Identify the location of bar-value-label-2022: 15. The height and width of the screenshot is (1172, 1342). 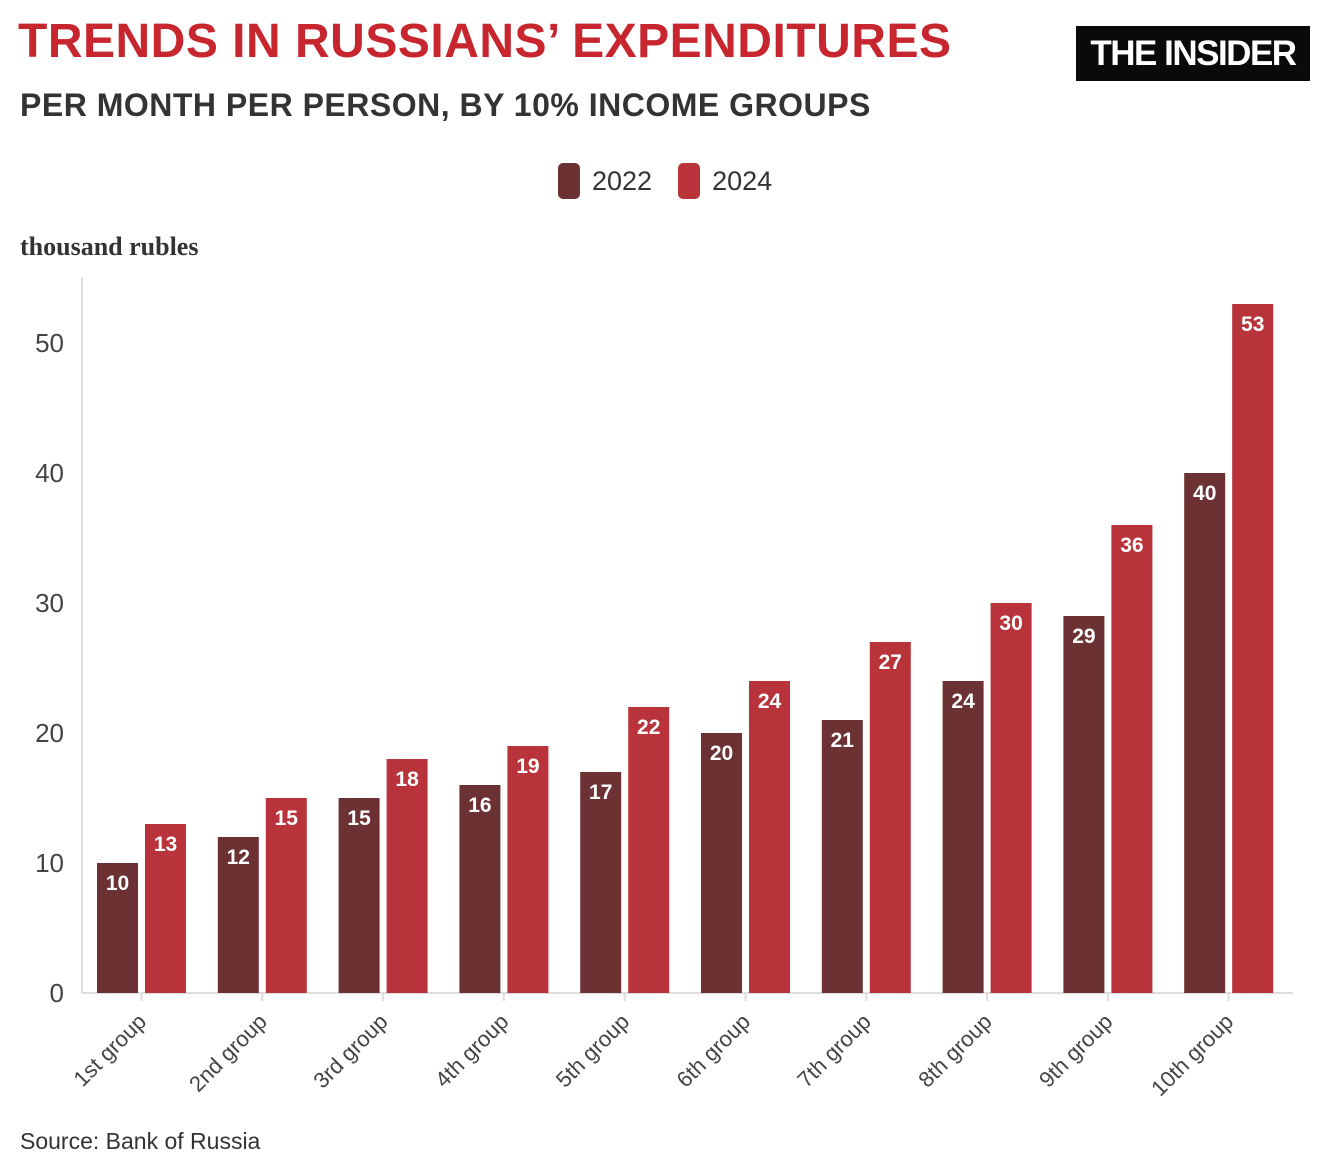
(359, 818).